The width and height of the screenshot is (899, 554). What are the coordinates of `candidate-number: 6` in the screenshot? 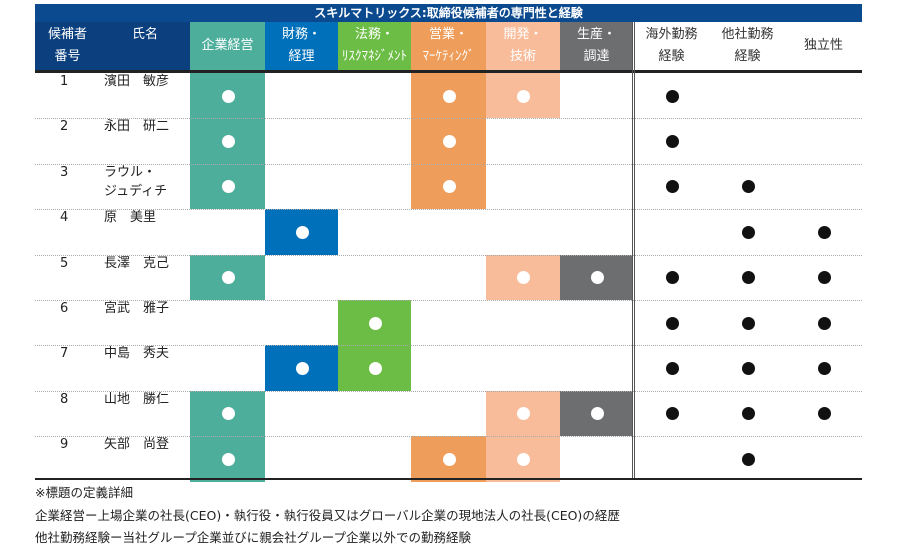 It's located at (64, 308).